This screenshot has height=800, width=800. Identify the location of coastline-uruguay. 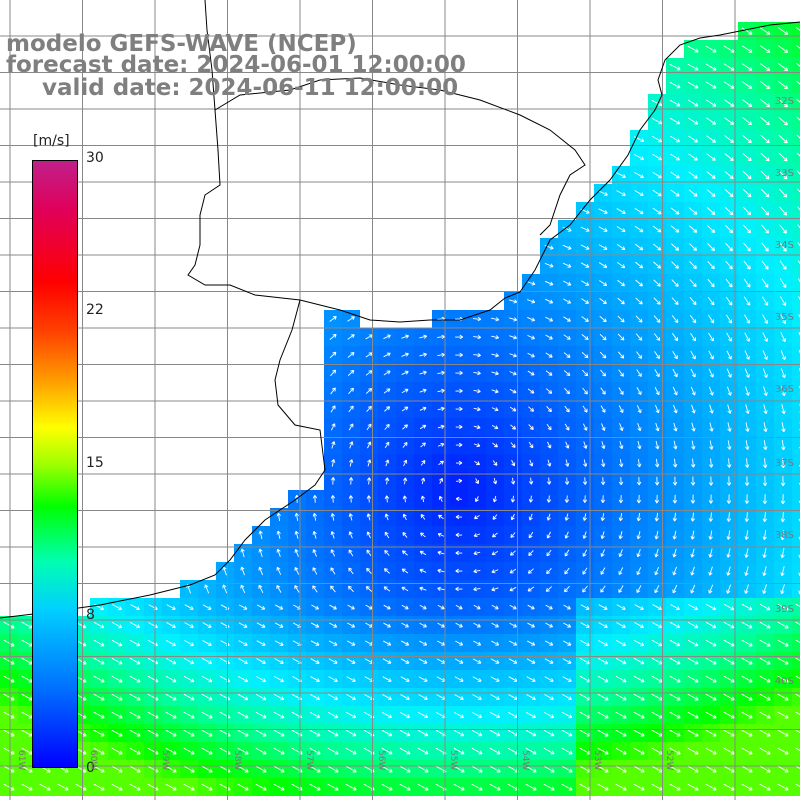
(400, 156).